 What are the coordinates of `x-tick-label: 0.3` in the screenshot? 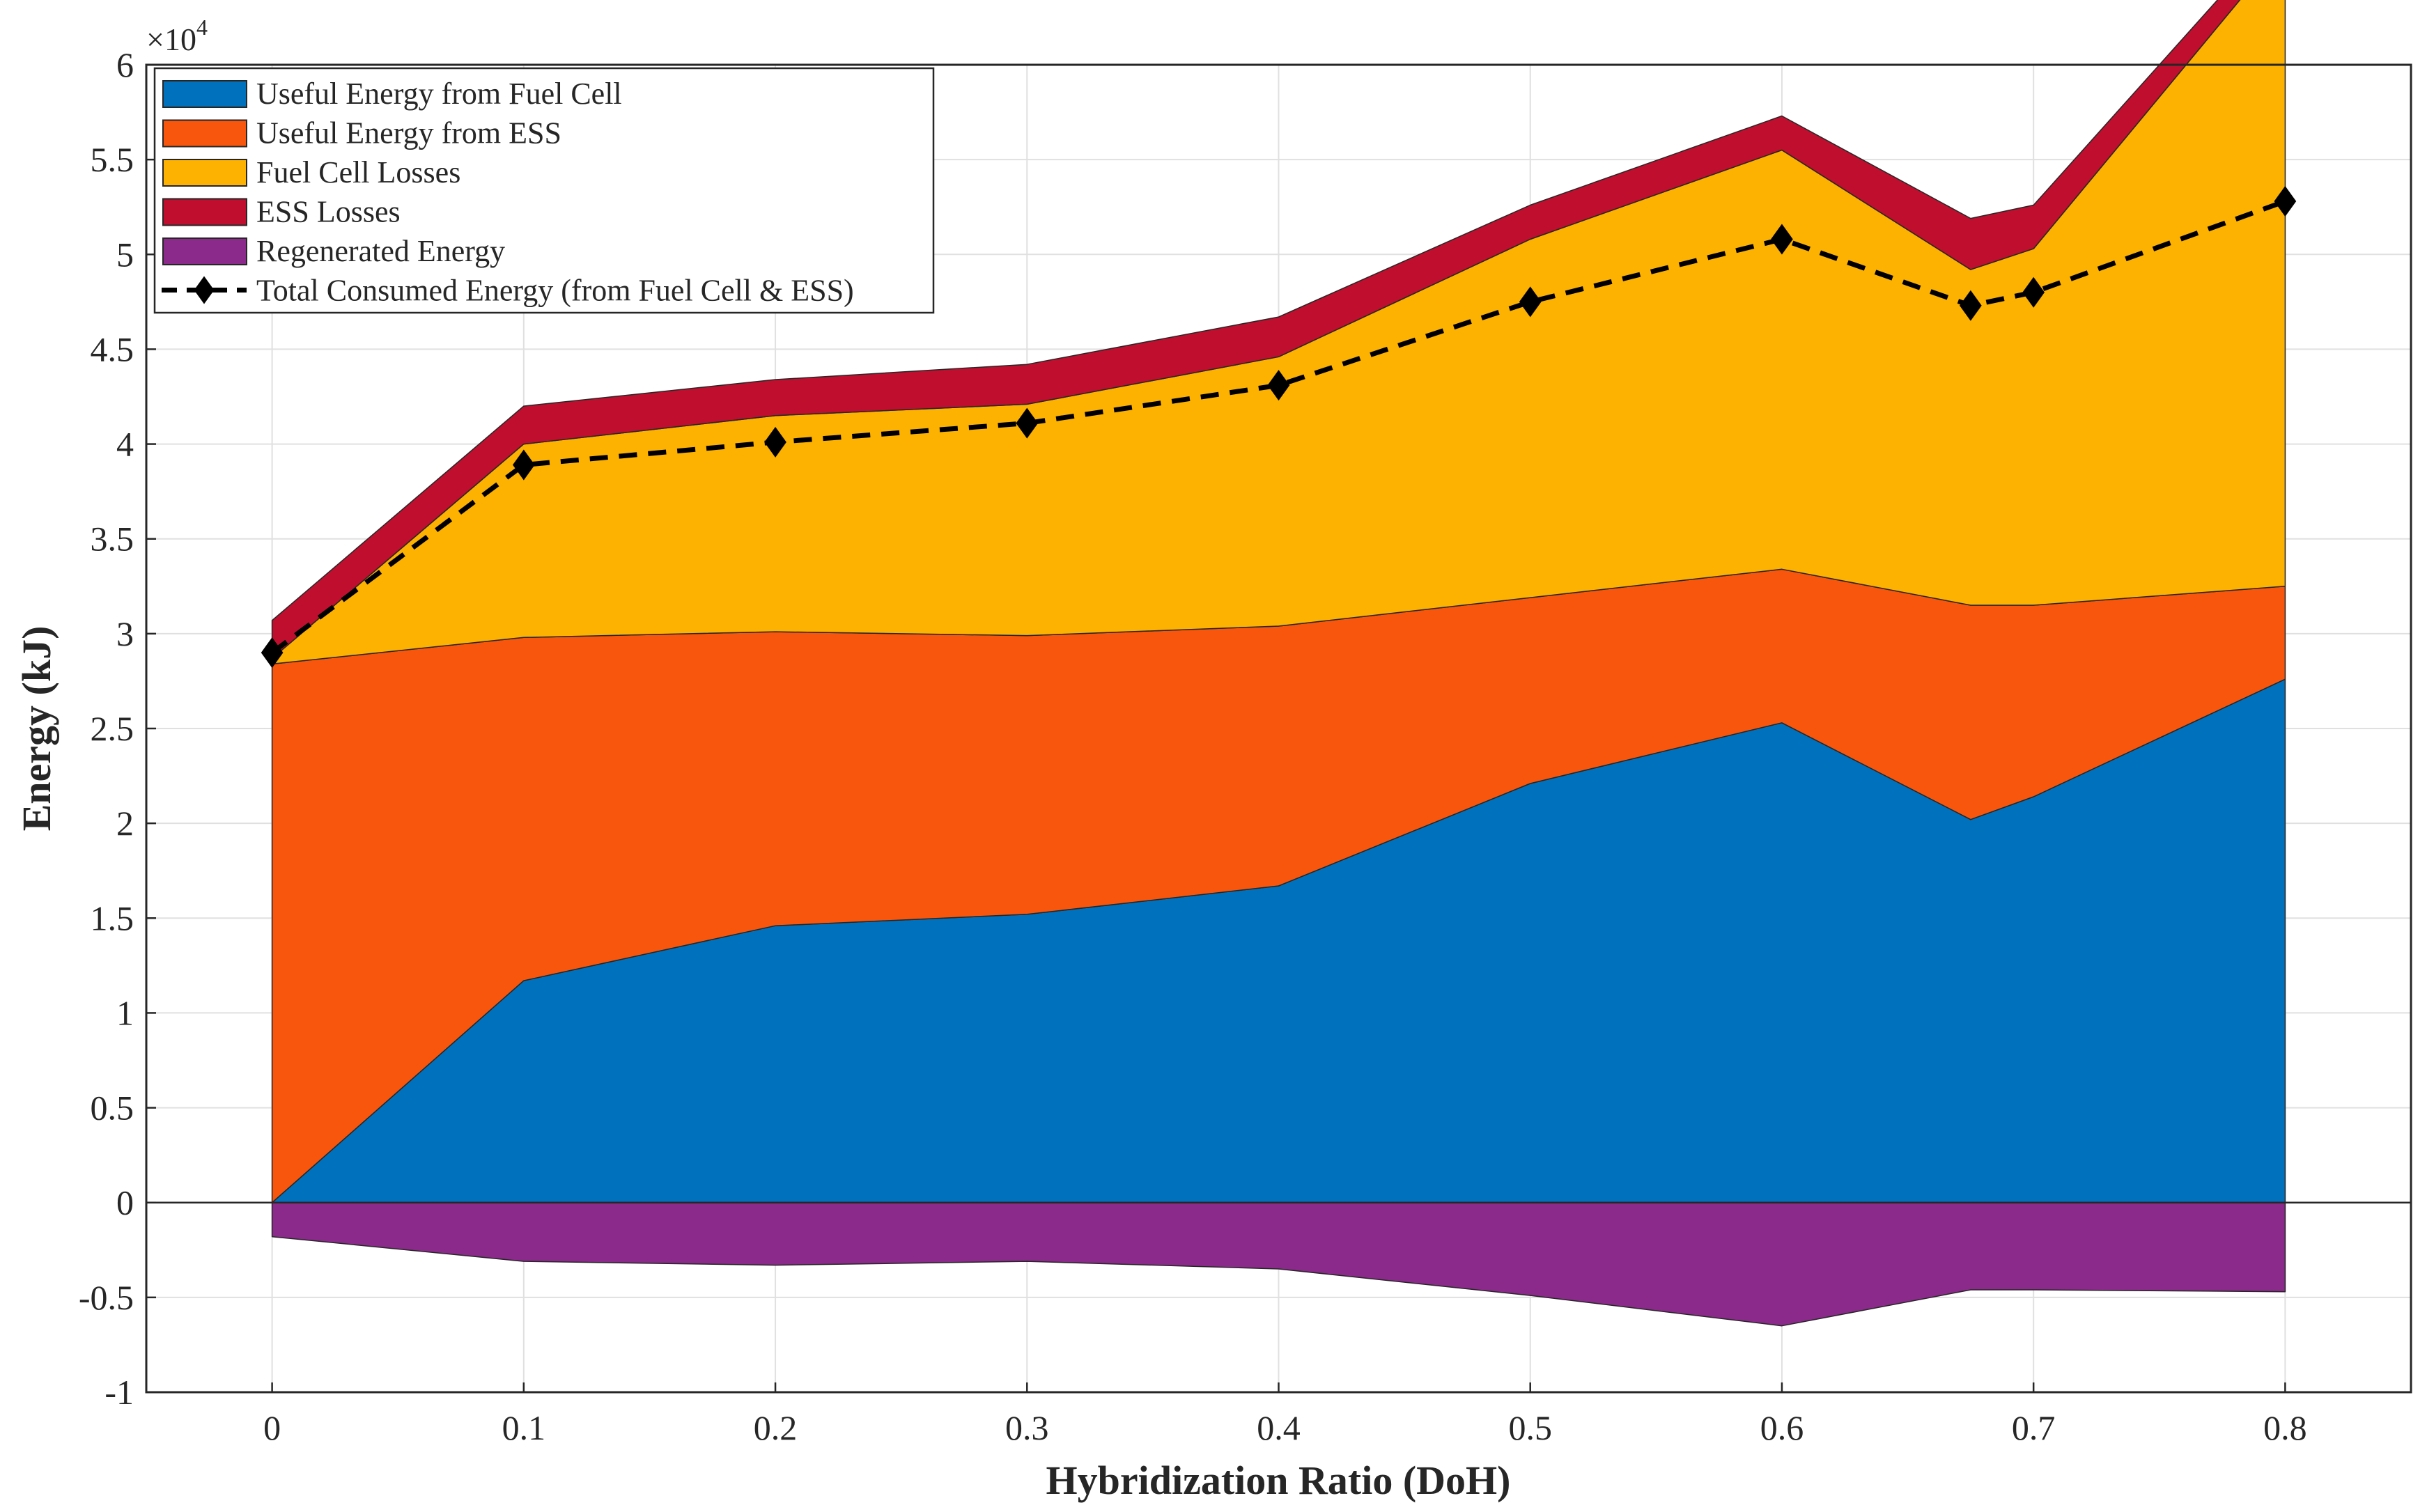 It's located at (1027, 1428).